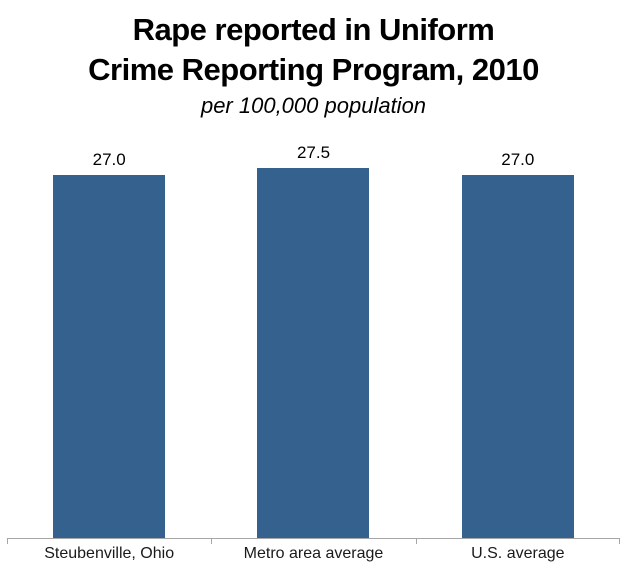 This screenshot has height=570, width=627. I want to click on category-label-metro-area: Metro area average, so click(313, 553).